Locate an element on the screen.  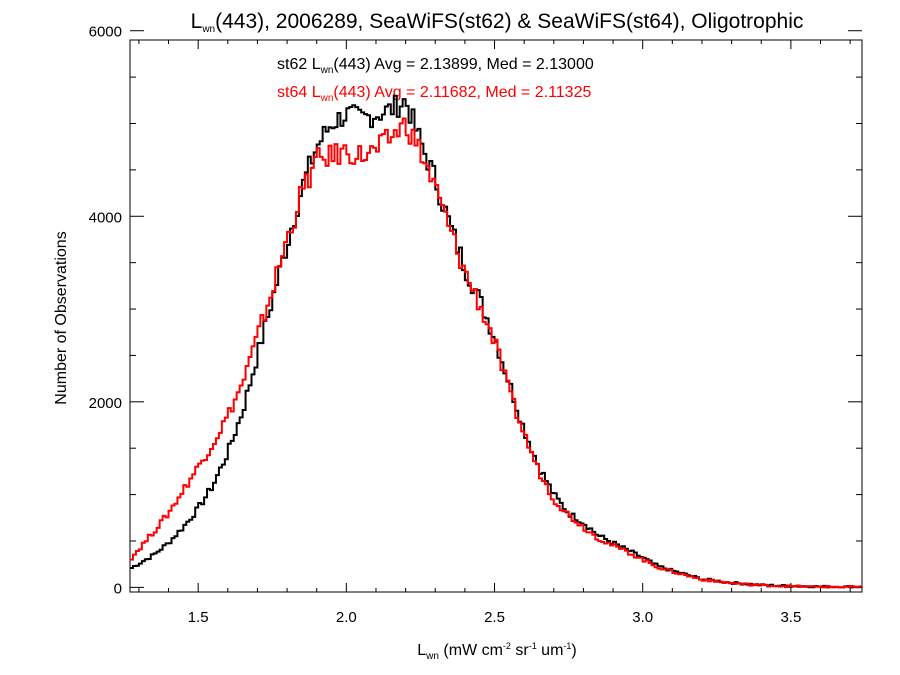
x-axis-label: Lwn (mW cm-2 sr-1 um-1) is located at coordinates (497, 651).